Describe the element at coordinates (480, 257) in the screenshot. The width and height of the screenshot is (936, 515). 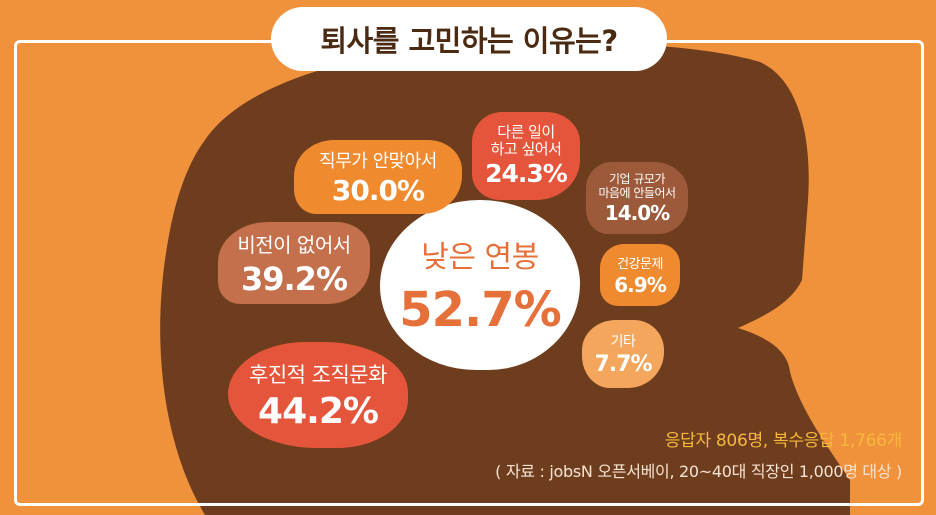
I see `bubble-label: 낮은 연봉` at that location.